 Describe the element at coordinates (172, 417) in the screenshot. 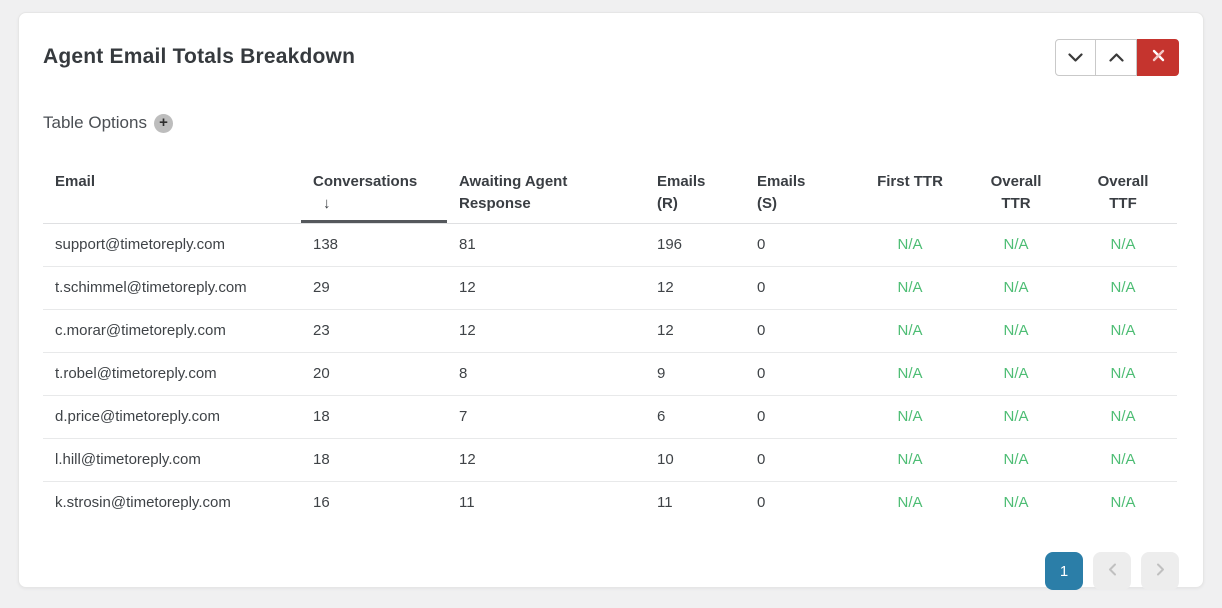

I see `cell-email: d.price@timetoreply.com` at that location.